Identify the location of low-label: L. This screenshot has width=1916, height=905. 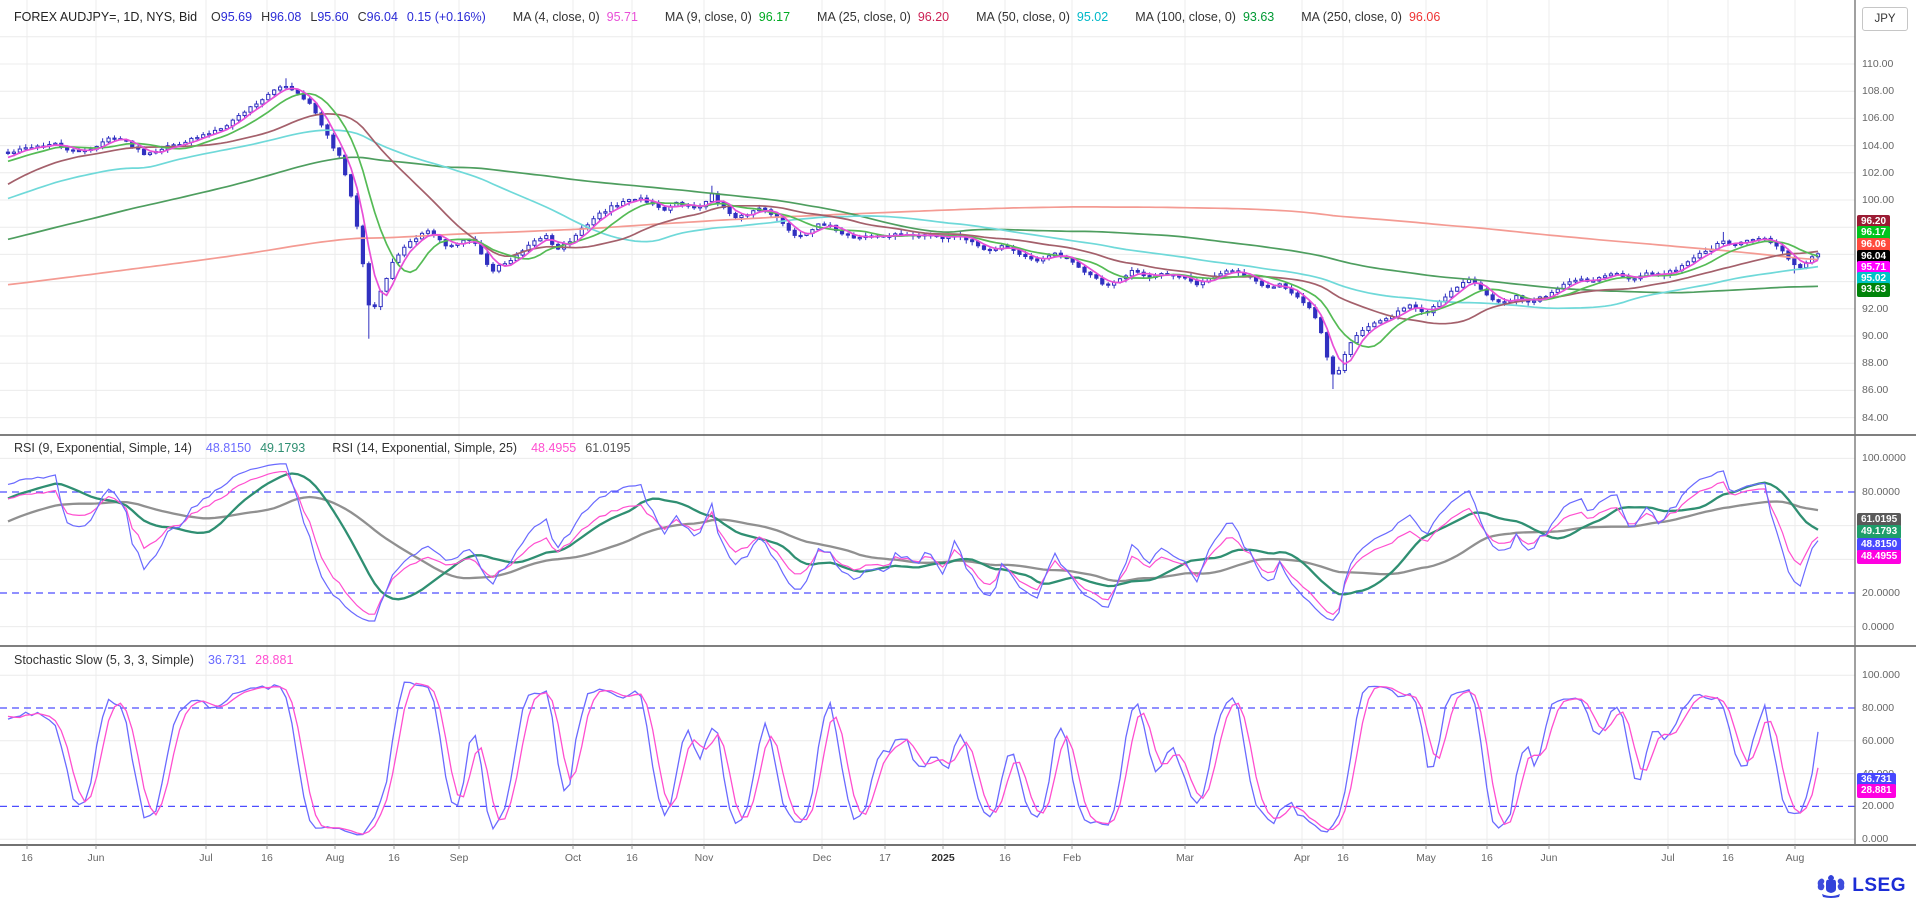
(314, 17).